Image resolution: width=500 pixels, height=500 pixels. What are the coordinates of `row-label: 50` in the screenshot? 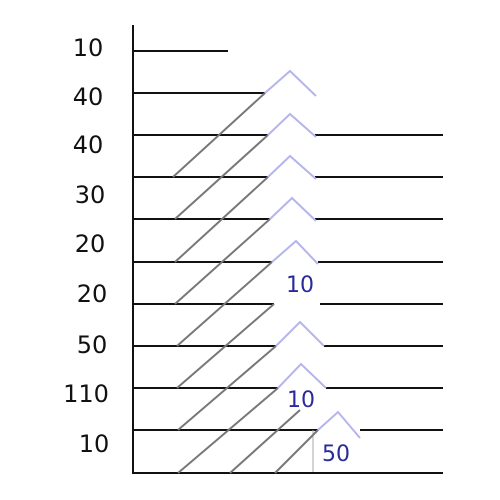 It's located at (92, 345).